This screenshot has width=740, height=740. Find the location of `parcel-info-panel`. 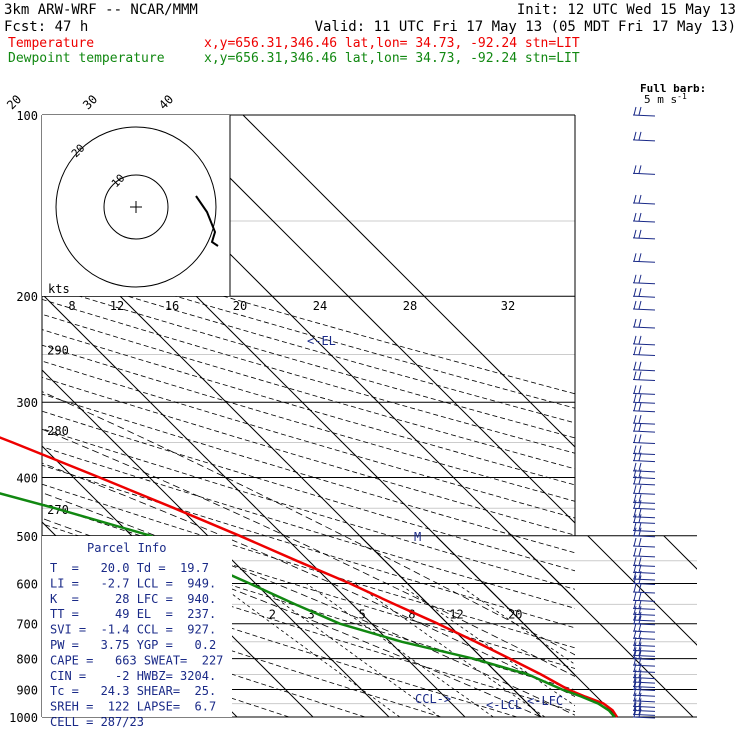

parcel-info-panel is located at coordinates (137, 626).